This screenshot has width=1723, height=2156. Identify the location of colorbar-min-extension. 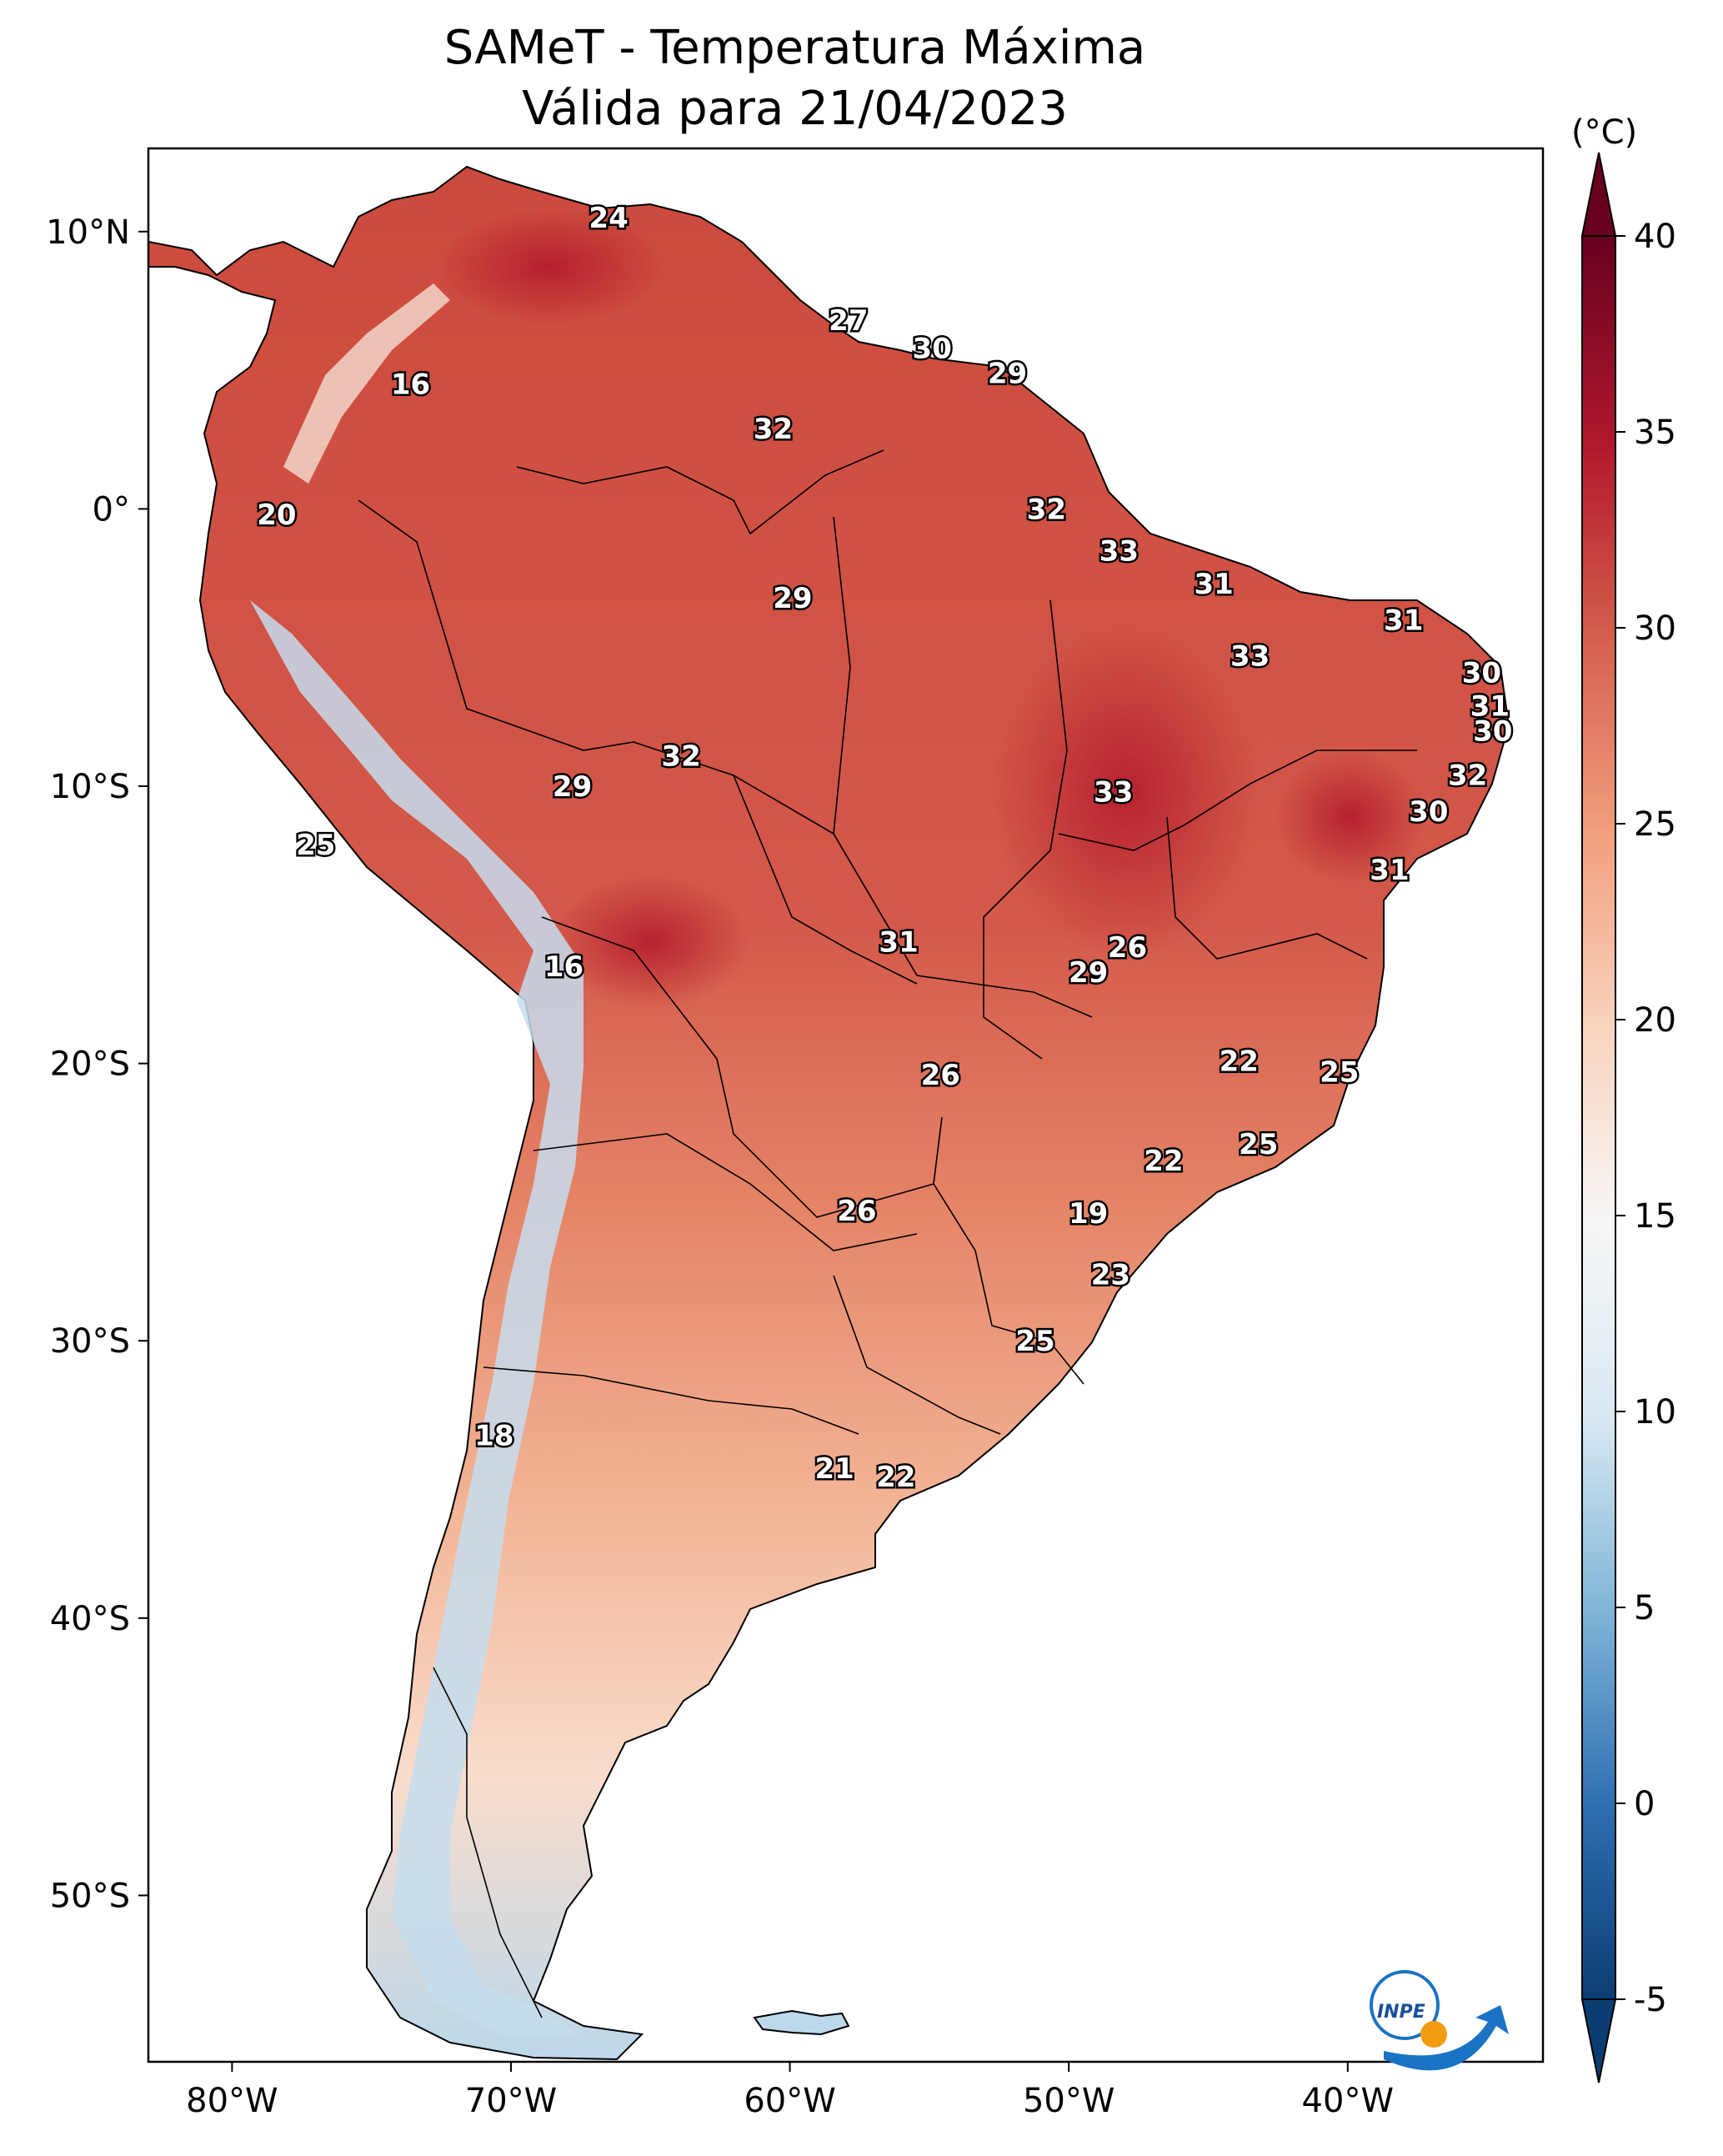
(1598, 2040).